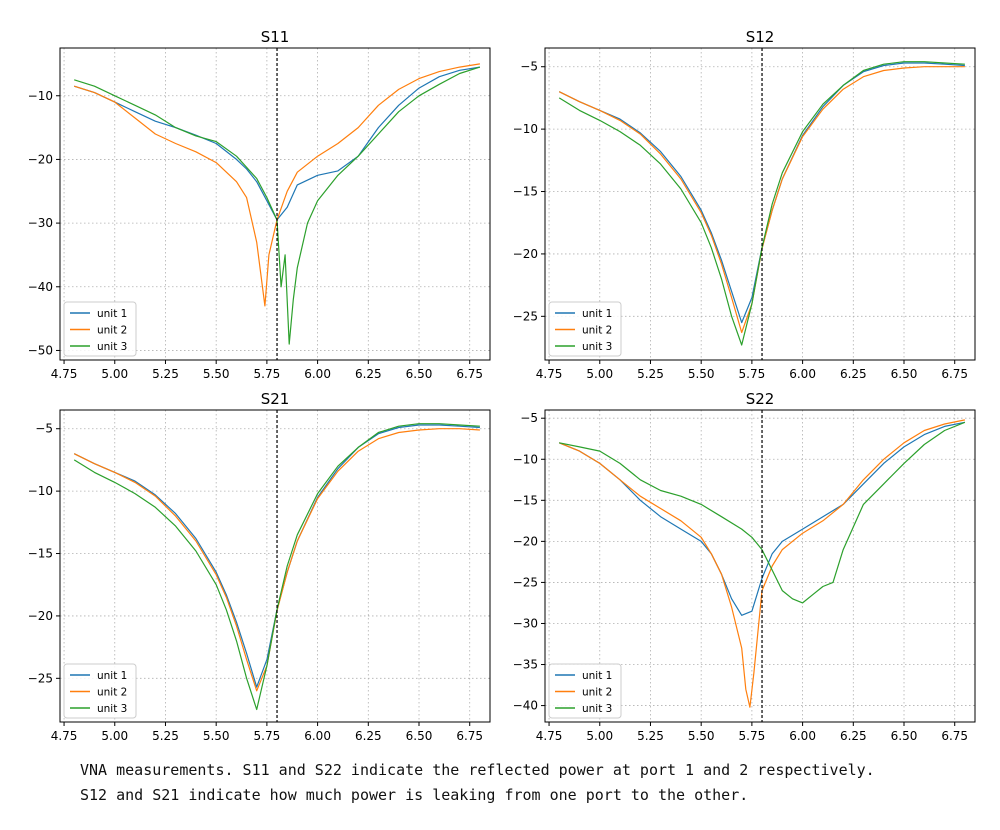 Image resolution: width=1000 pixels, height=830 pixels. What do you see at coordinates (760, 37) in the screenshot?
I see `subplot-title: S12` at bounding box center [760, 37].